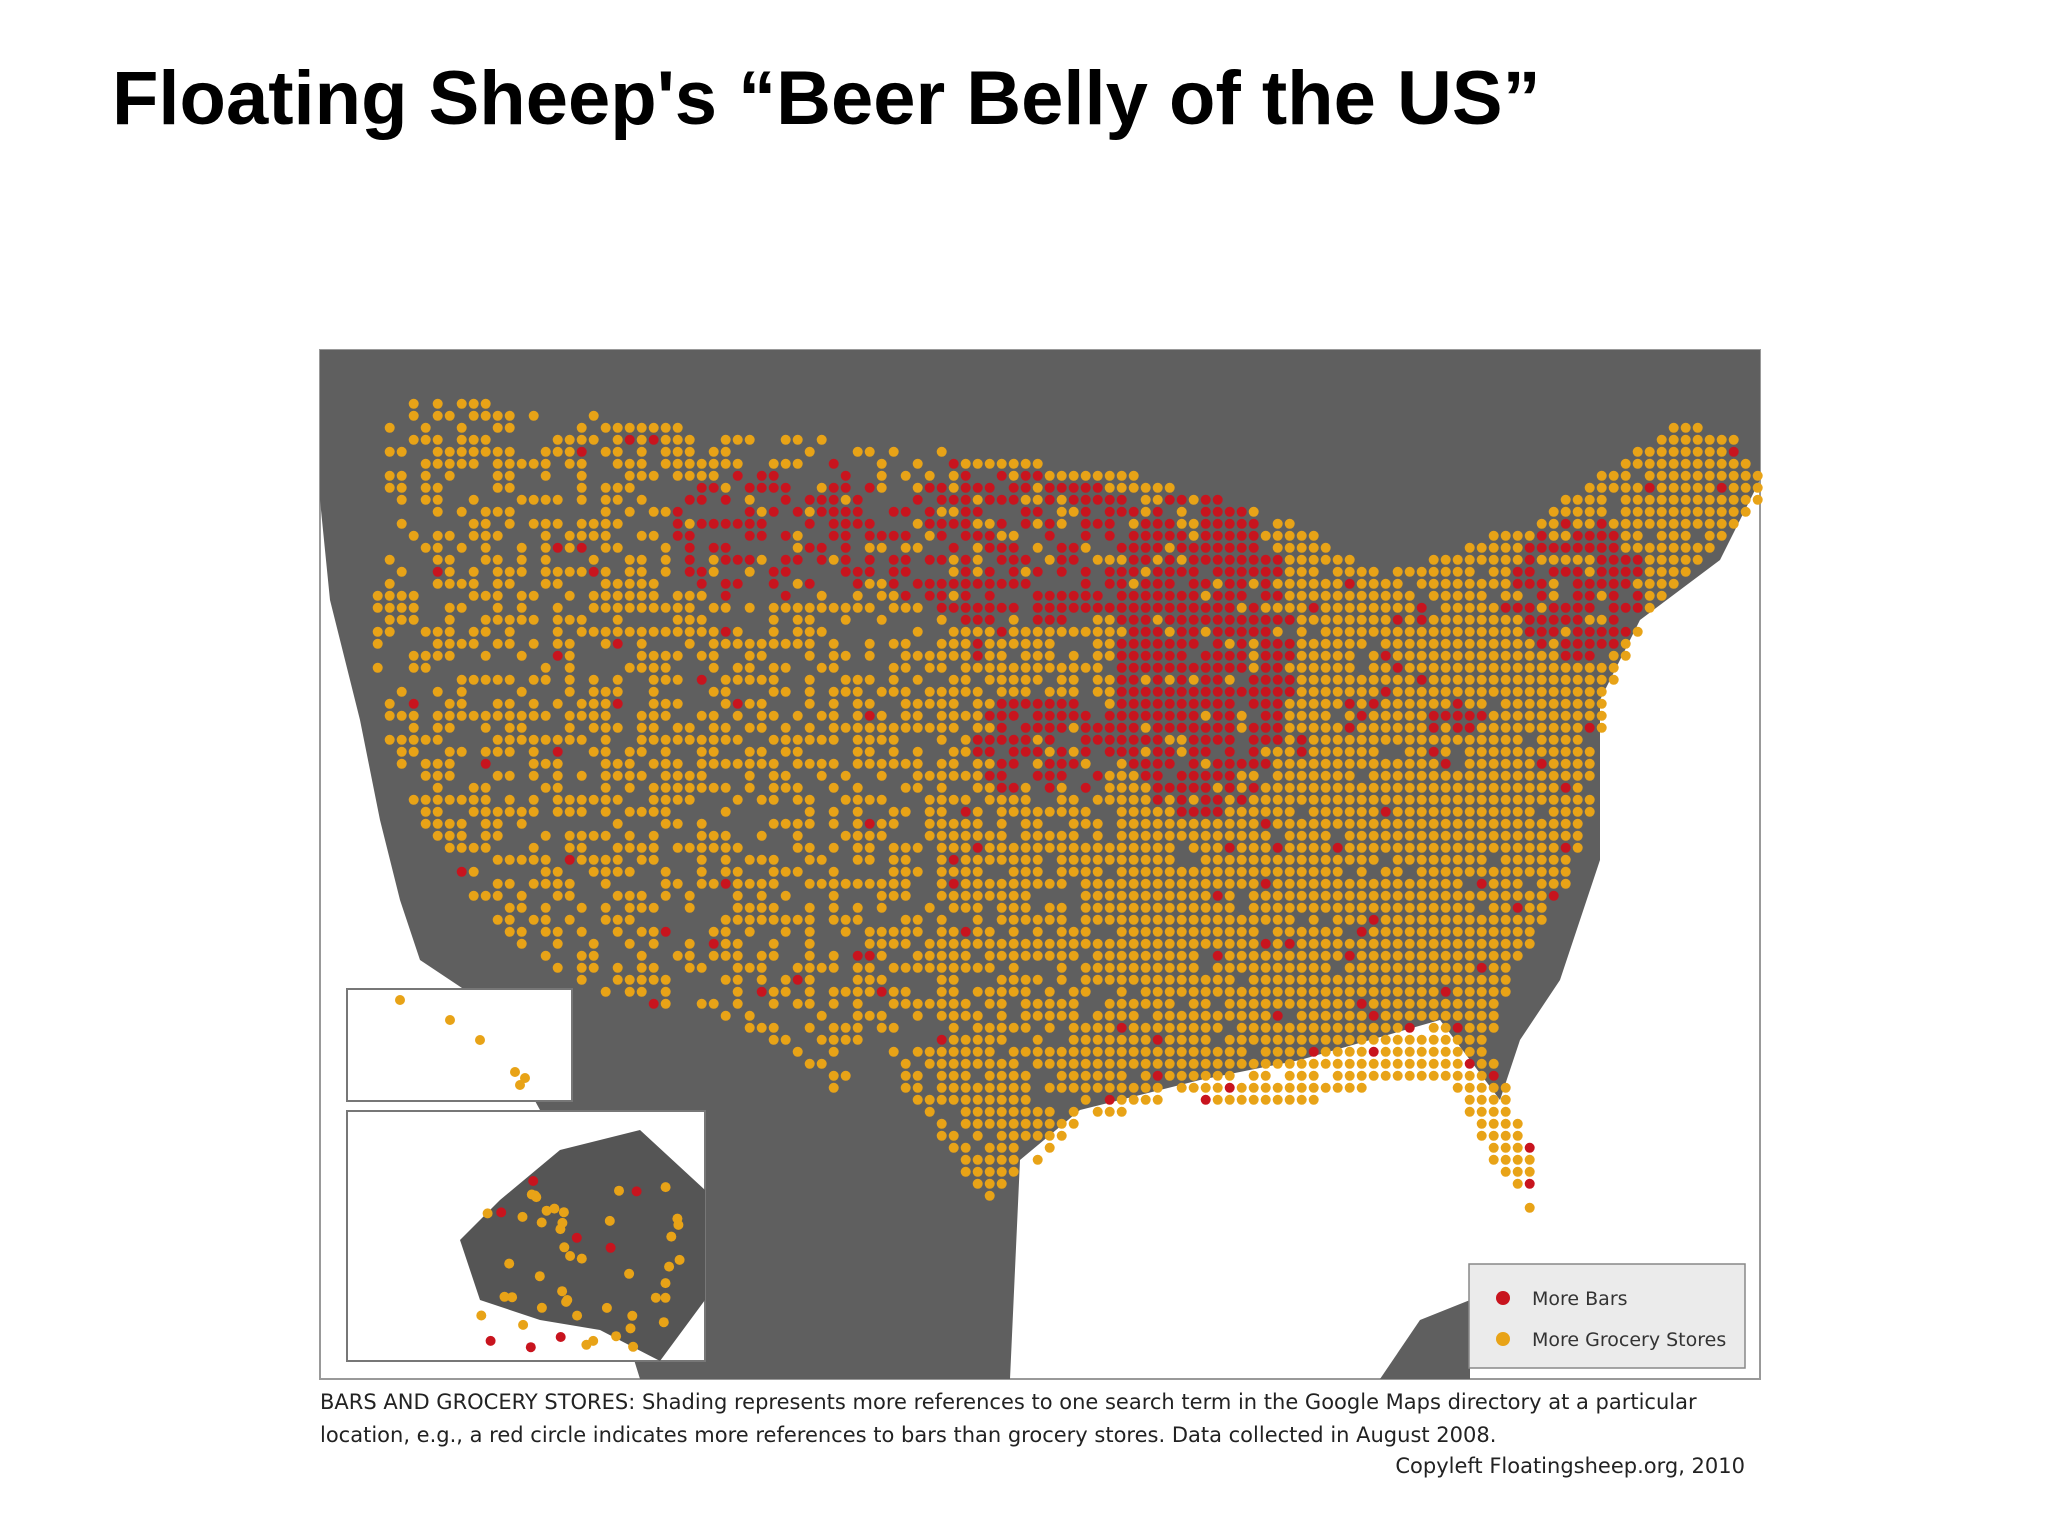 This screenshot has height=1535, width=2048. I want to click on slide-title: Floating Sheep's “Beer Belly of the US”, so click(826, 98).